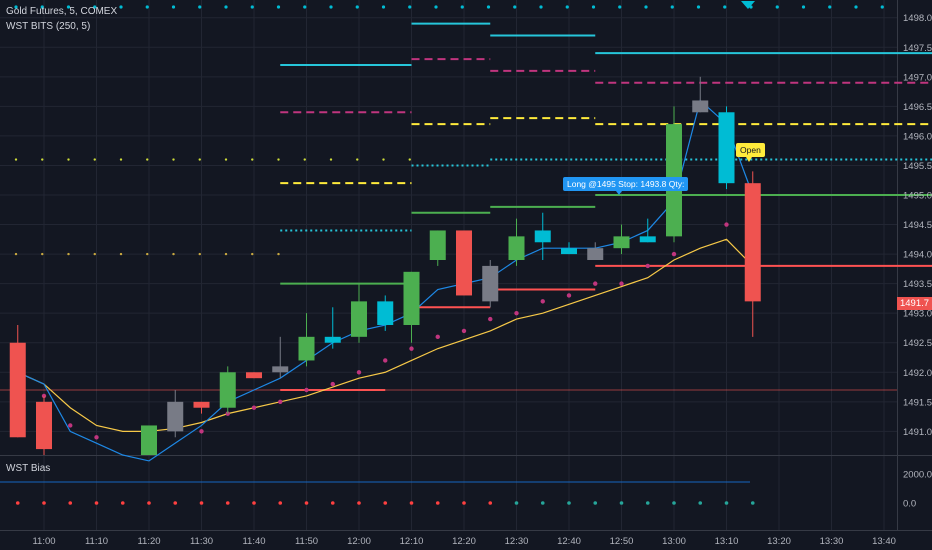 The image size is (932, 550). I want to click on time-tick-label: 13:10, so click(727, 541).